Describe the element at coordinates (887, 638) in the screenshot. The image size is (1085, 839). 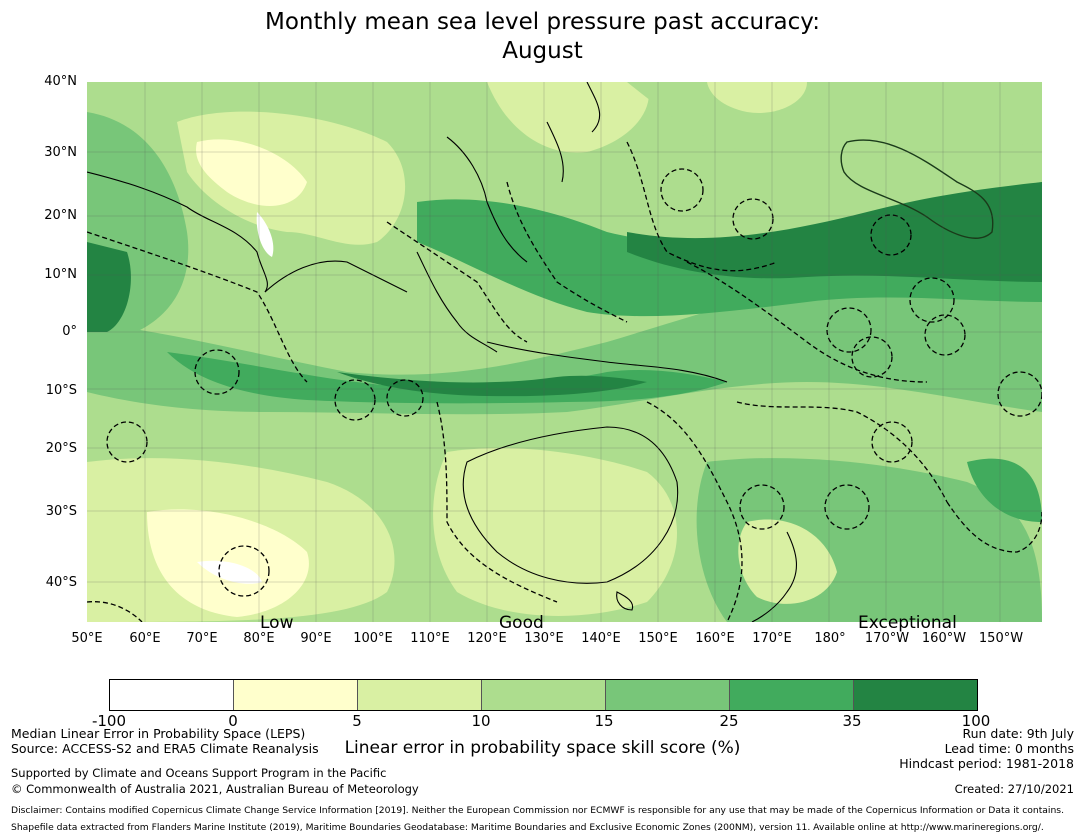
I see `lon-label: 170°W` at that location.